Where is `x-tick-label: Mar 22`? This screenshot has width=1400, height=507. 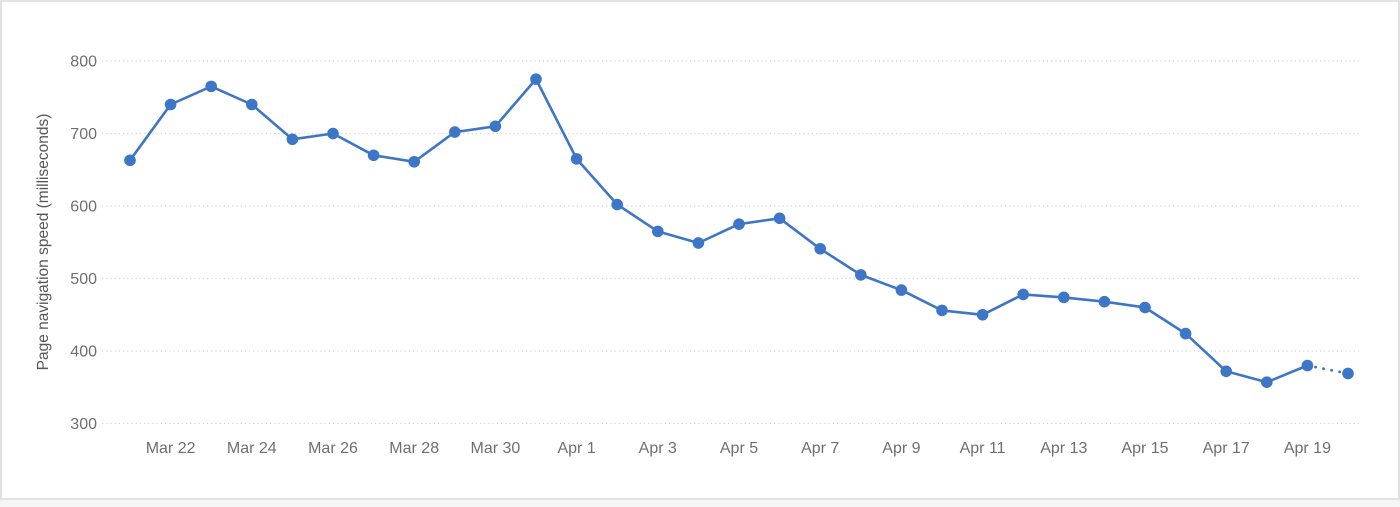
x-tick-label: Mar 22 is located at coordinates (171, 448).